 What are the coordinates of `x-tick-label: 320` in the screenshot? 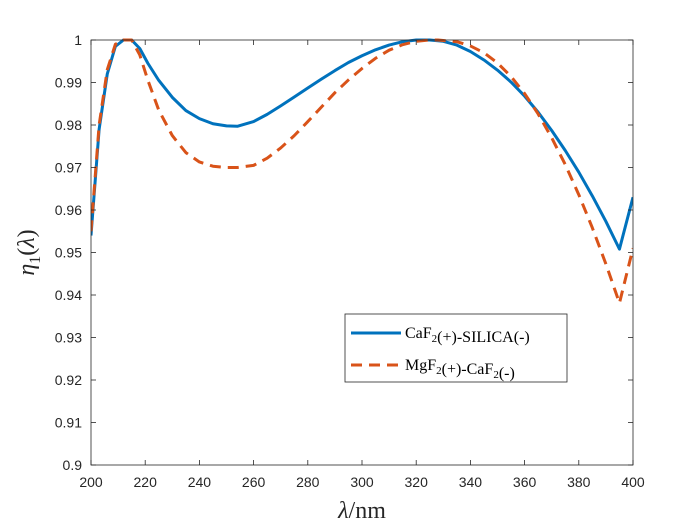 It's located at (417, 482).